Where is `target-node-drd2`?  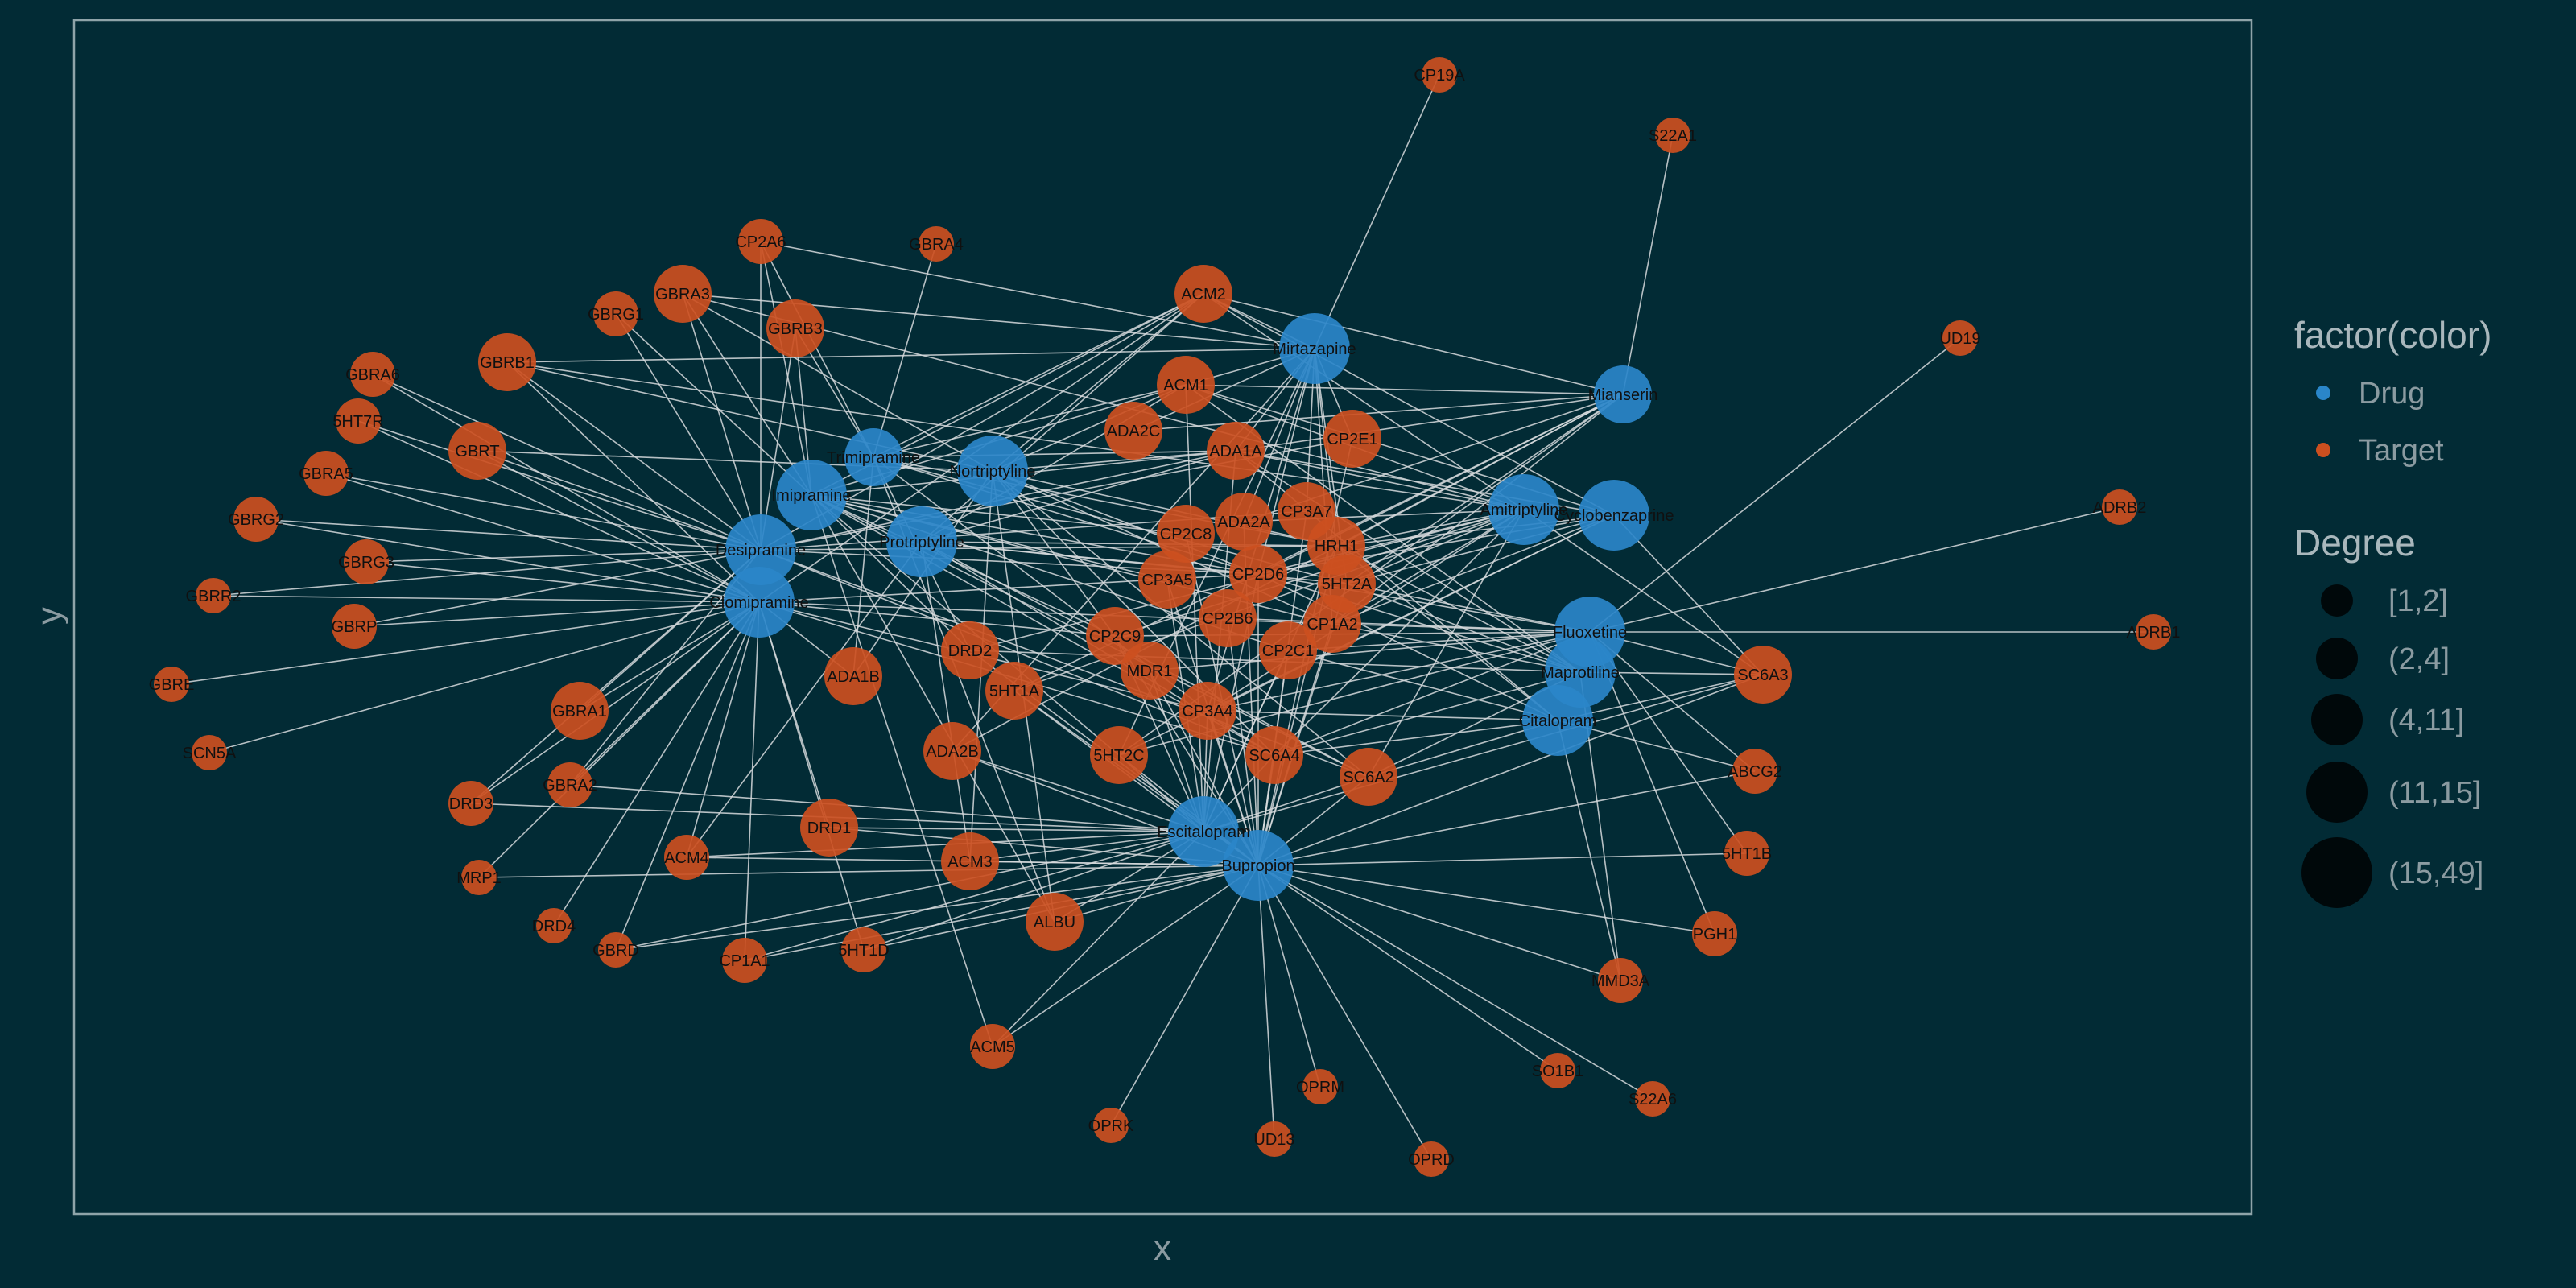 target-node-drd2 is located at coordinates (970, 650).